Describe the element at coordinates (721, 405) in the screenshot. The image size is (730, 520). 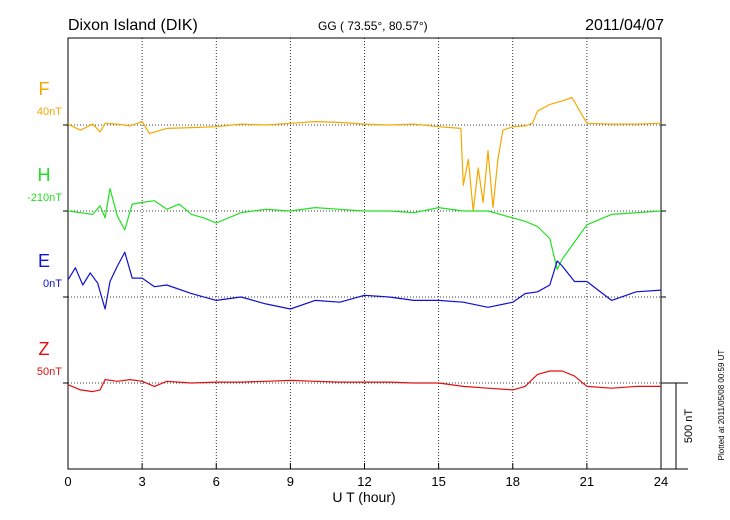
I see `plotted-note: Plotted at 2011/05/08 00:59 UT` at that location.